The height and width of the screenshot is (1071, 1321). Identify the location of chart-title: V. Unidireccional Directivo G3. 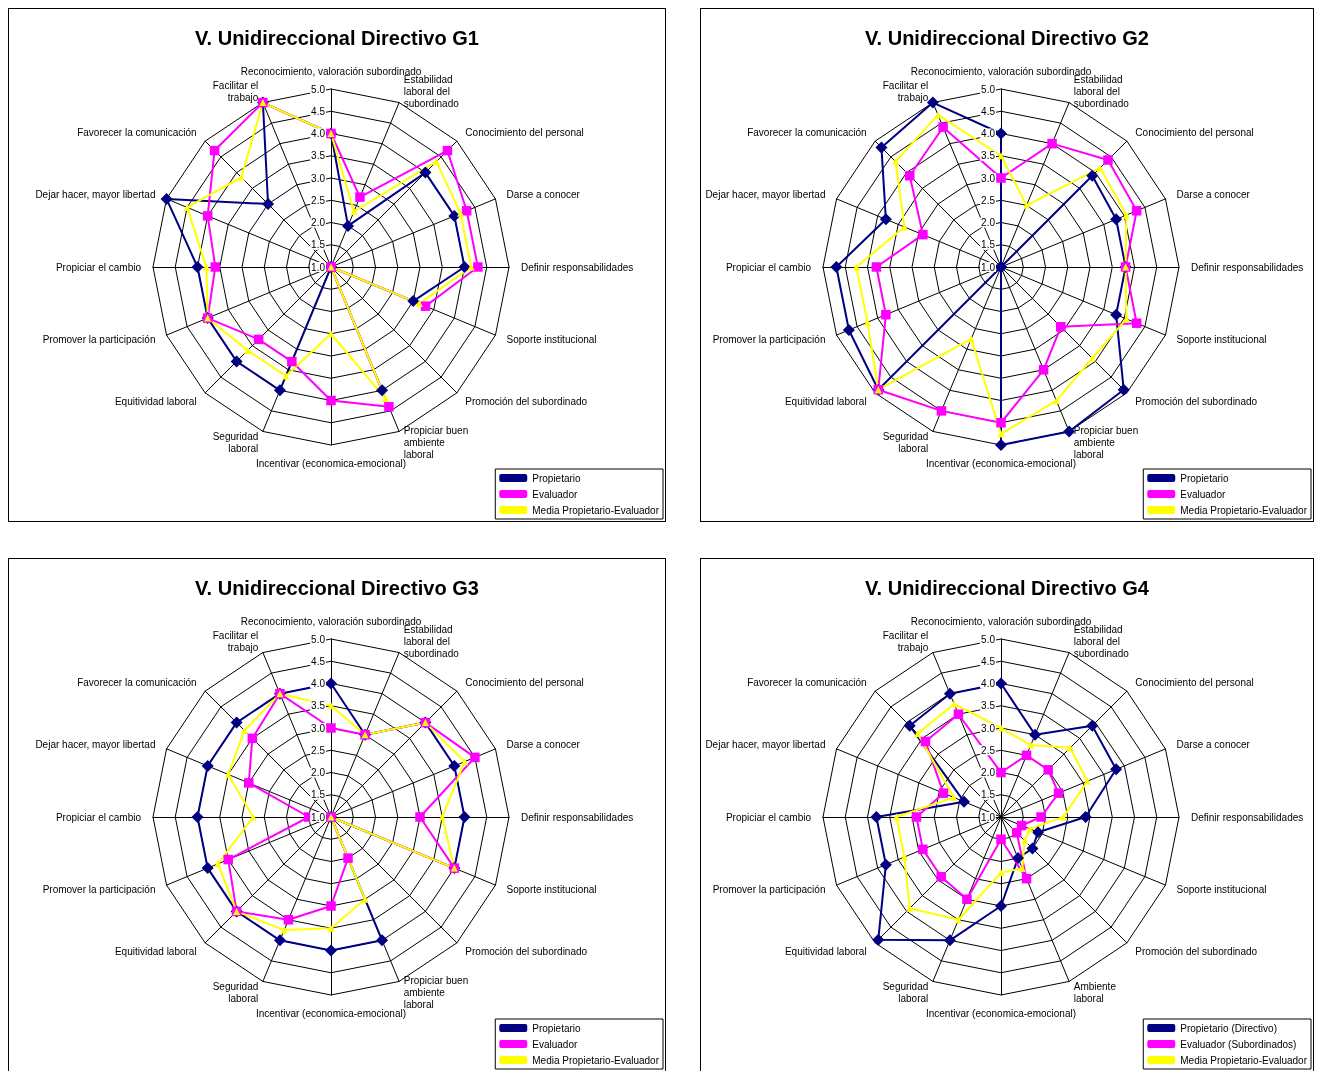
(337, 588).